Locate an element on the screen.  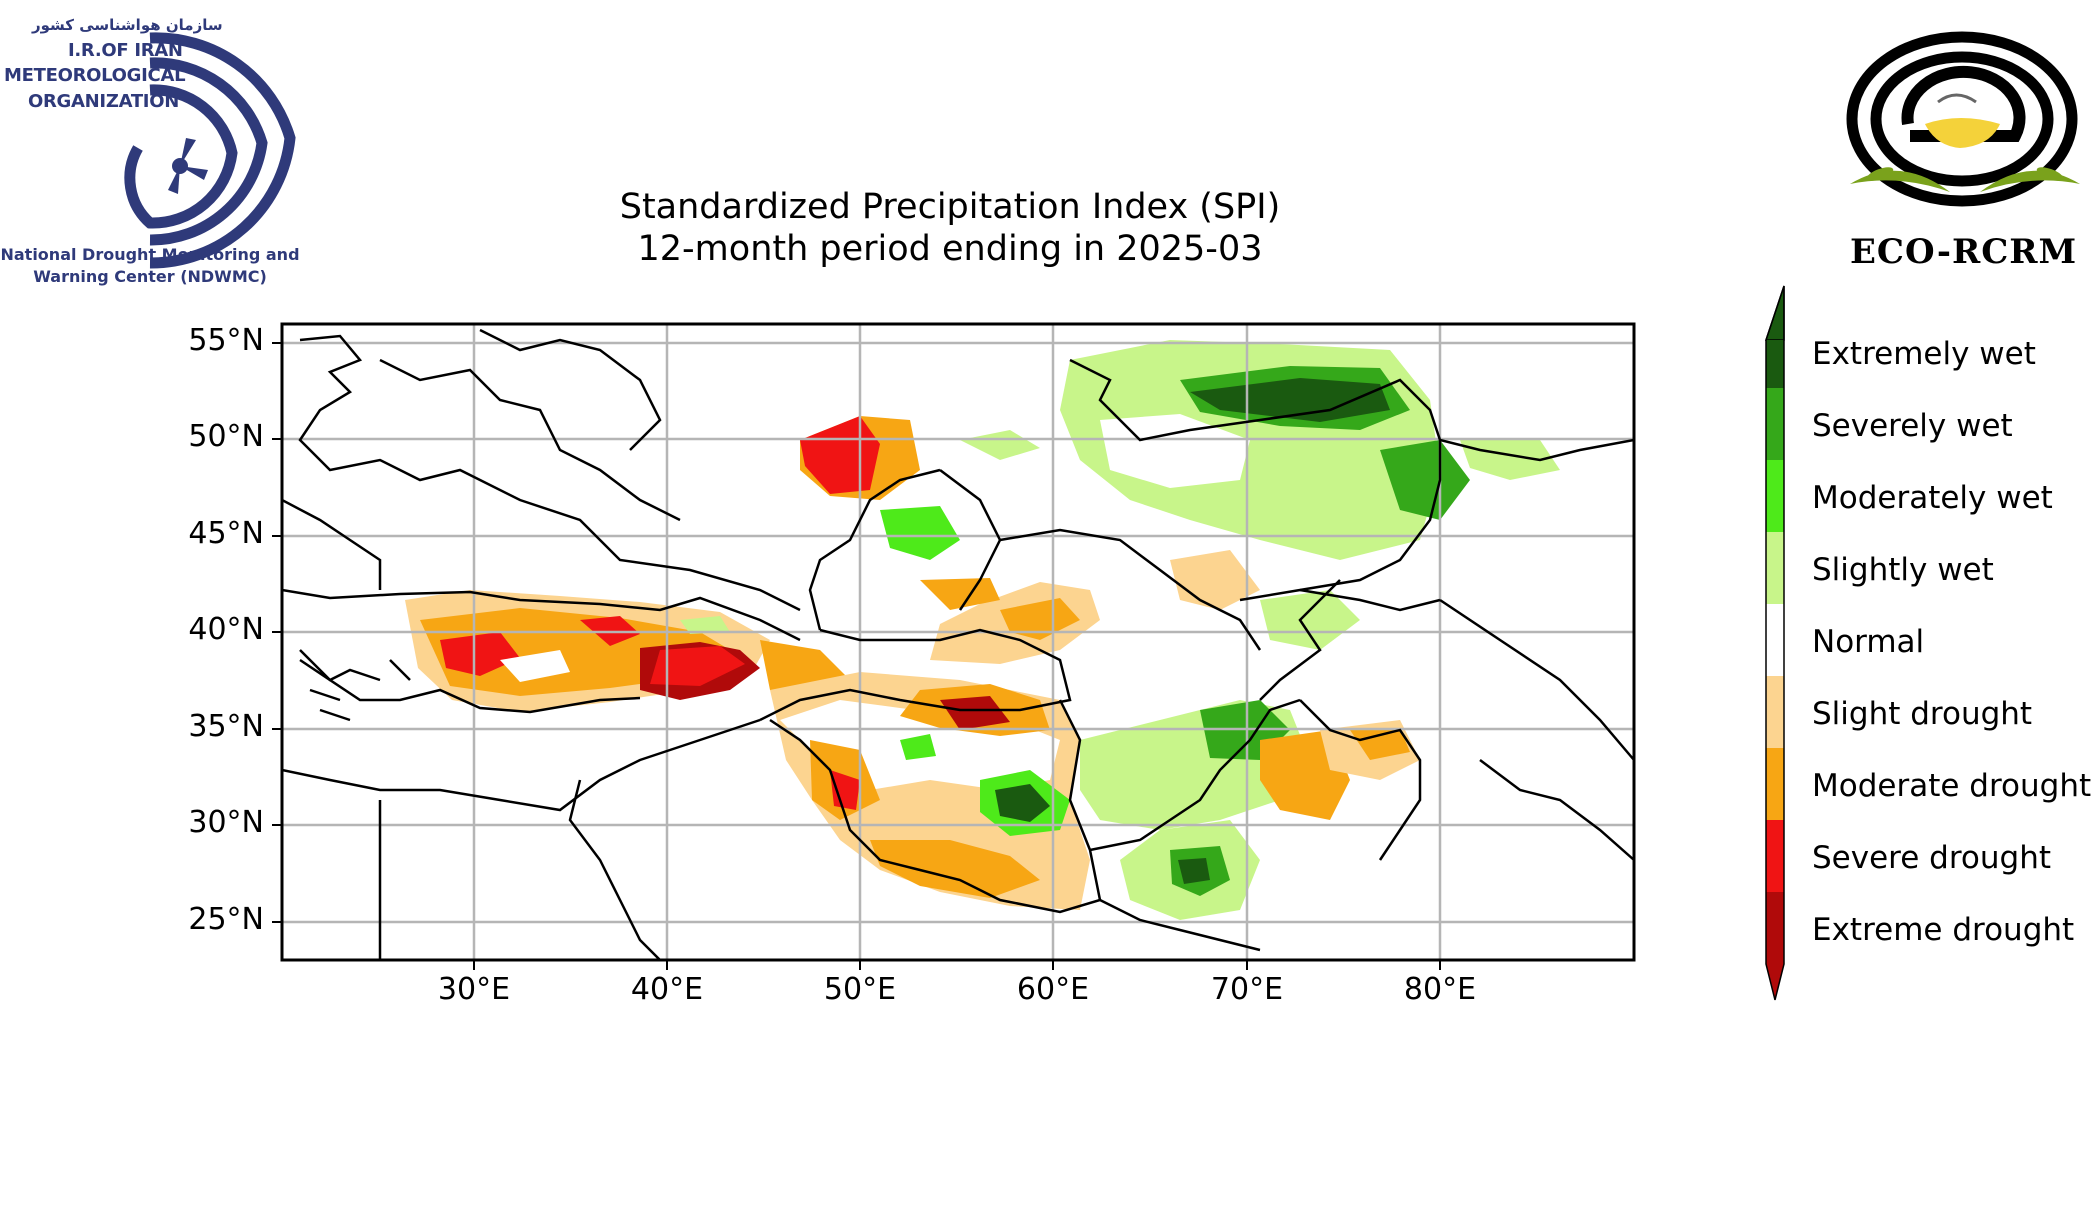
lon-label-50: 50°E is located at coordinates (860, 989).